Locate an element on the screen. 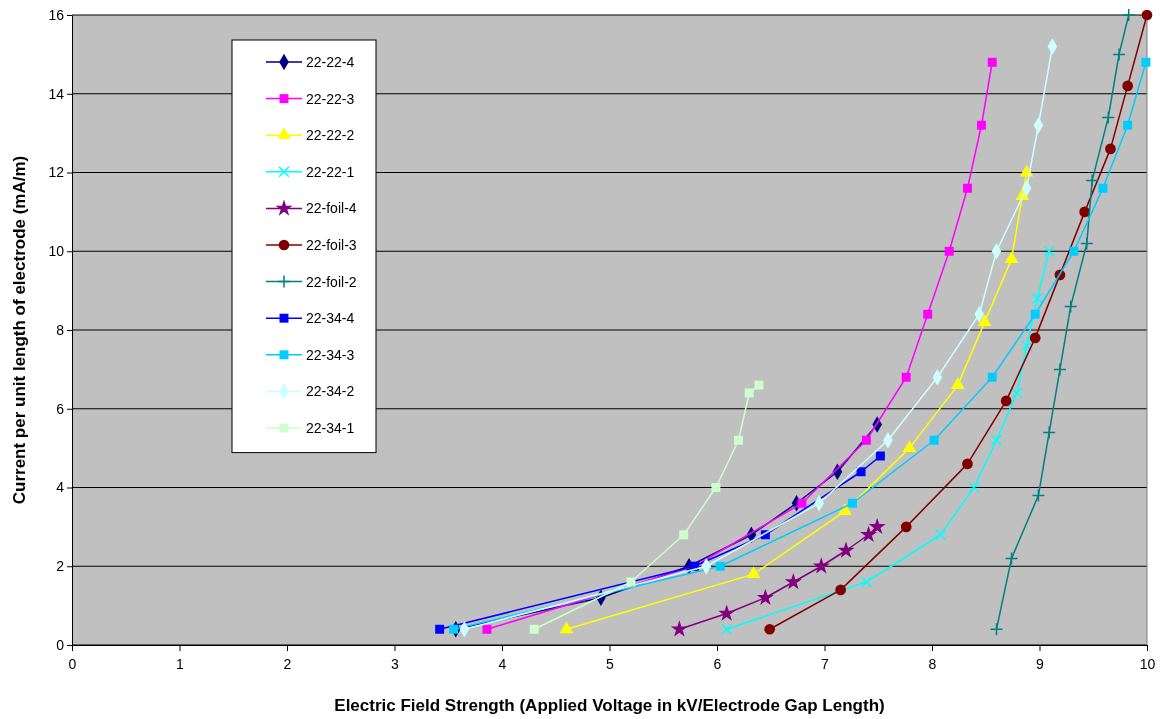 The width and height of the screenshot is (1162, 719). x-tick-label: 3 is located at coordinates (395, 664).